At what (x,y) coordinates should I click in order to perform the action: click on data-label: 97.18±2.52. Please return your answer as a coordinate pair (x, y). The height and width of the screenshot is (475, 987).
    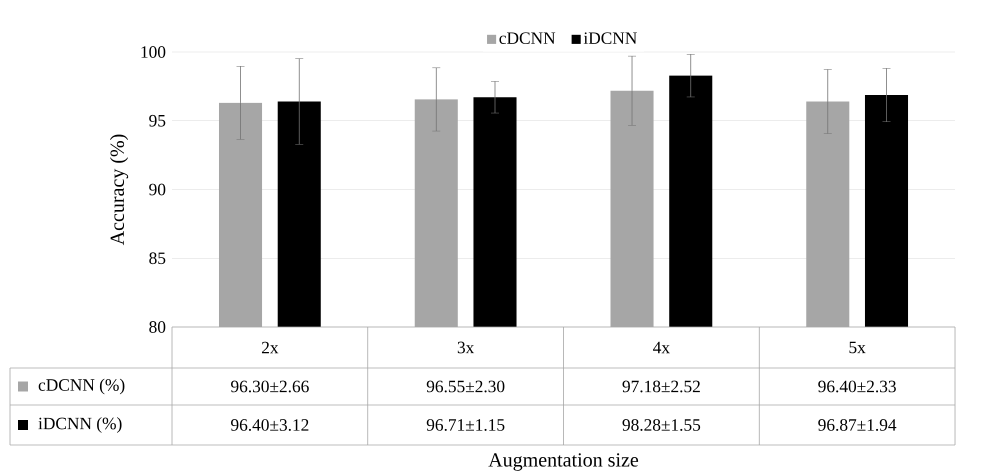
    Looking at the image, I should click on (661, 386).